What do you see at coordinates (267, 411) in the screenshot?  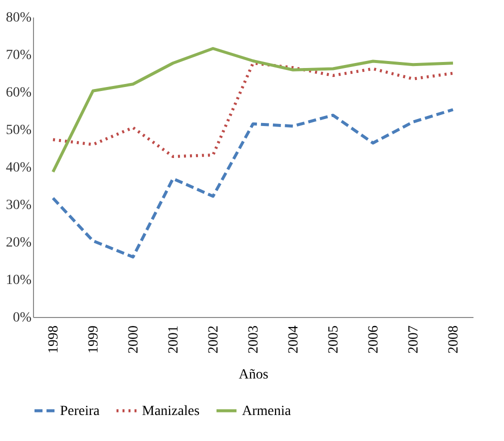 I see `legend-label: Armenia` at bounding box center [267, 411].